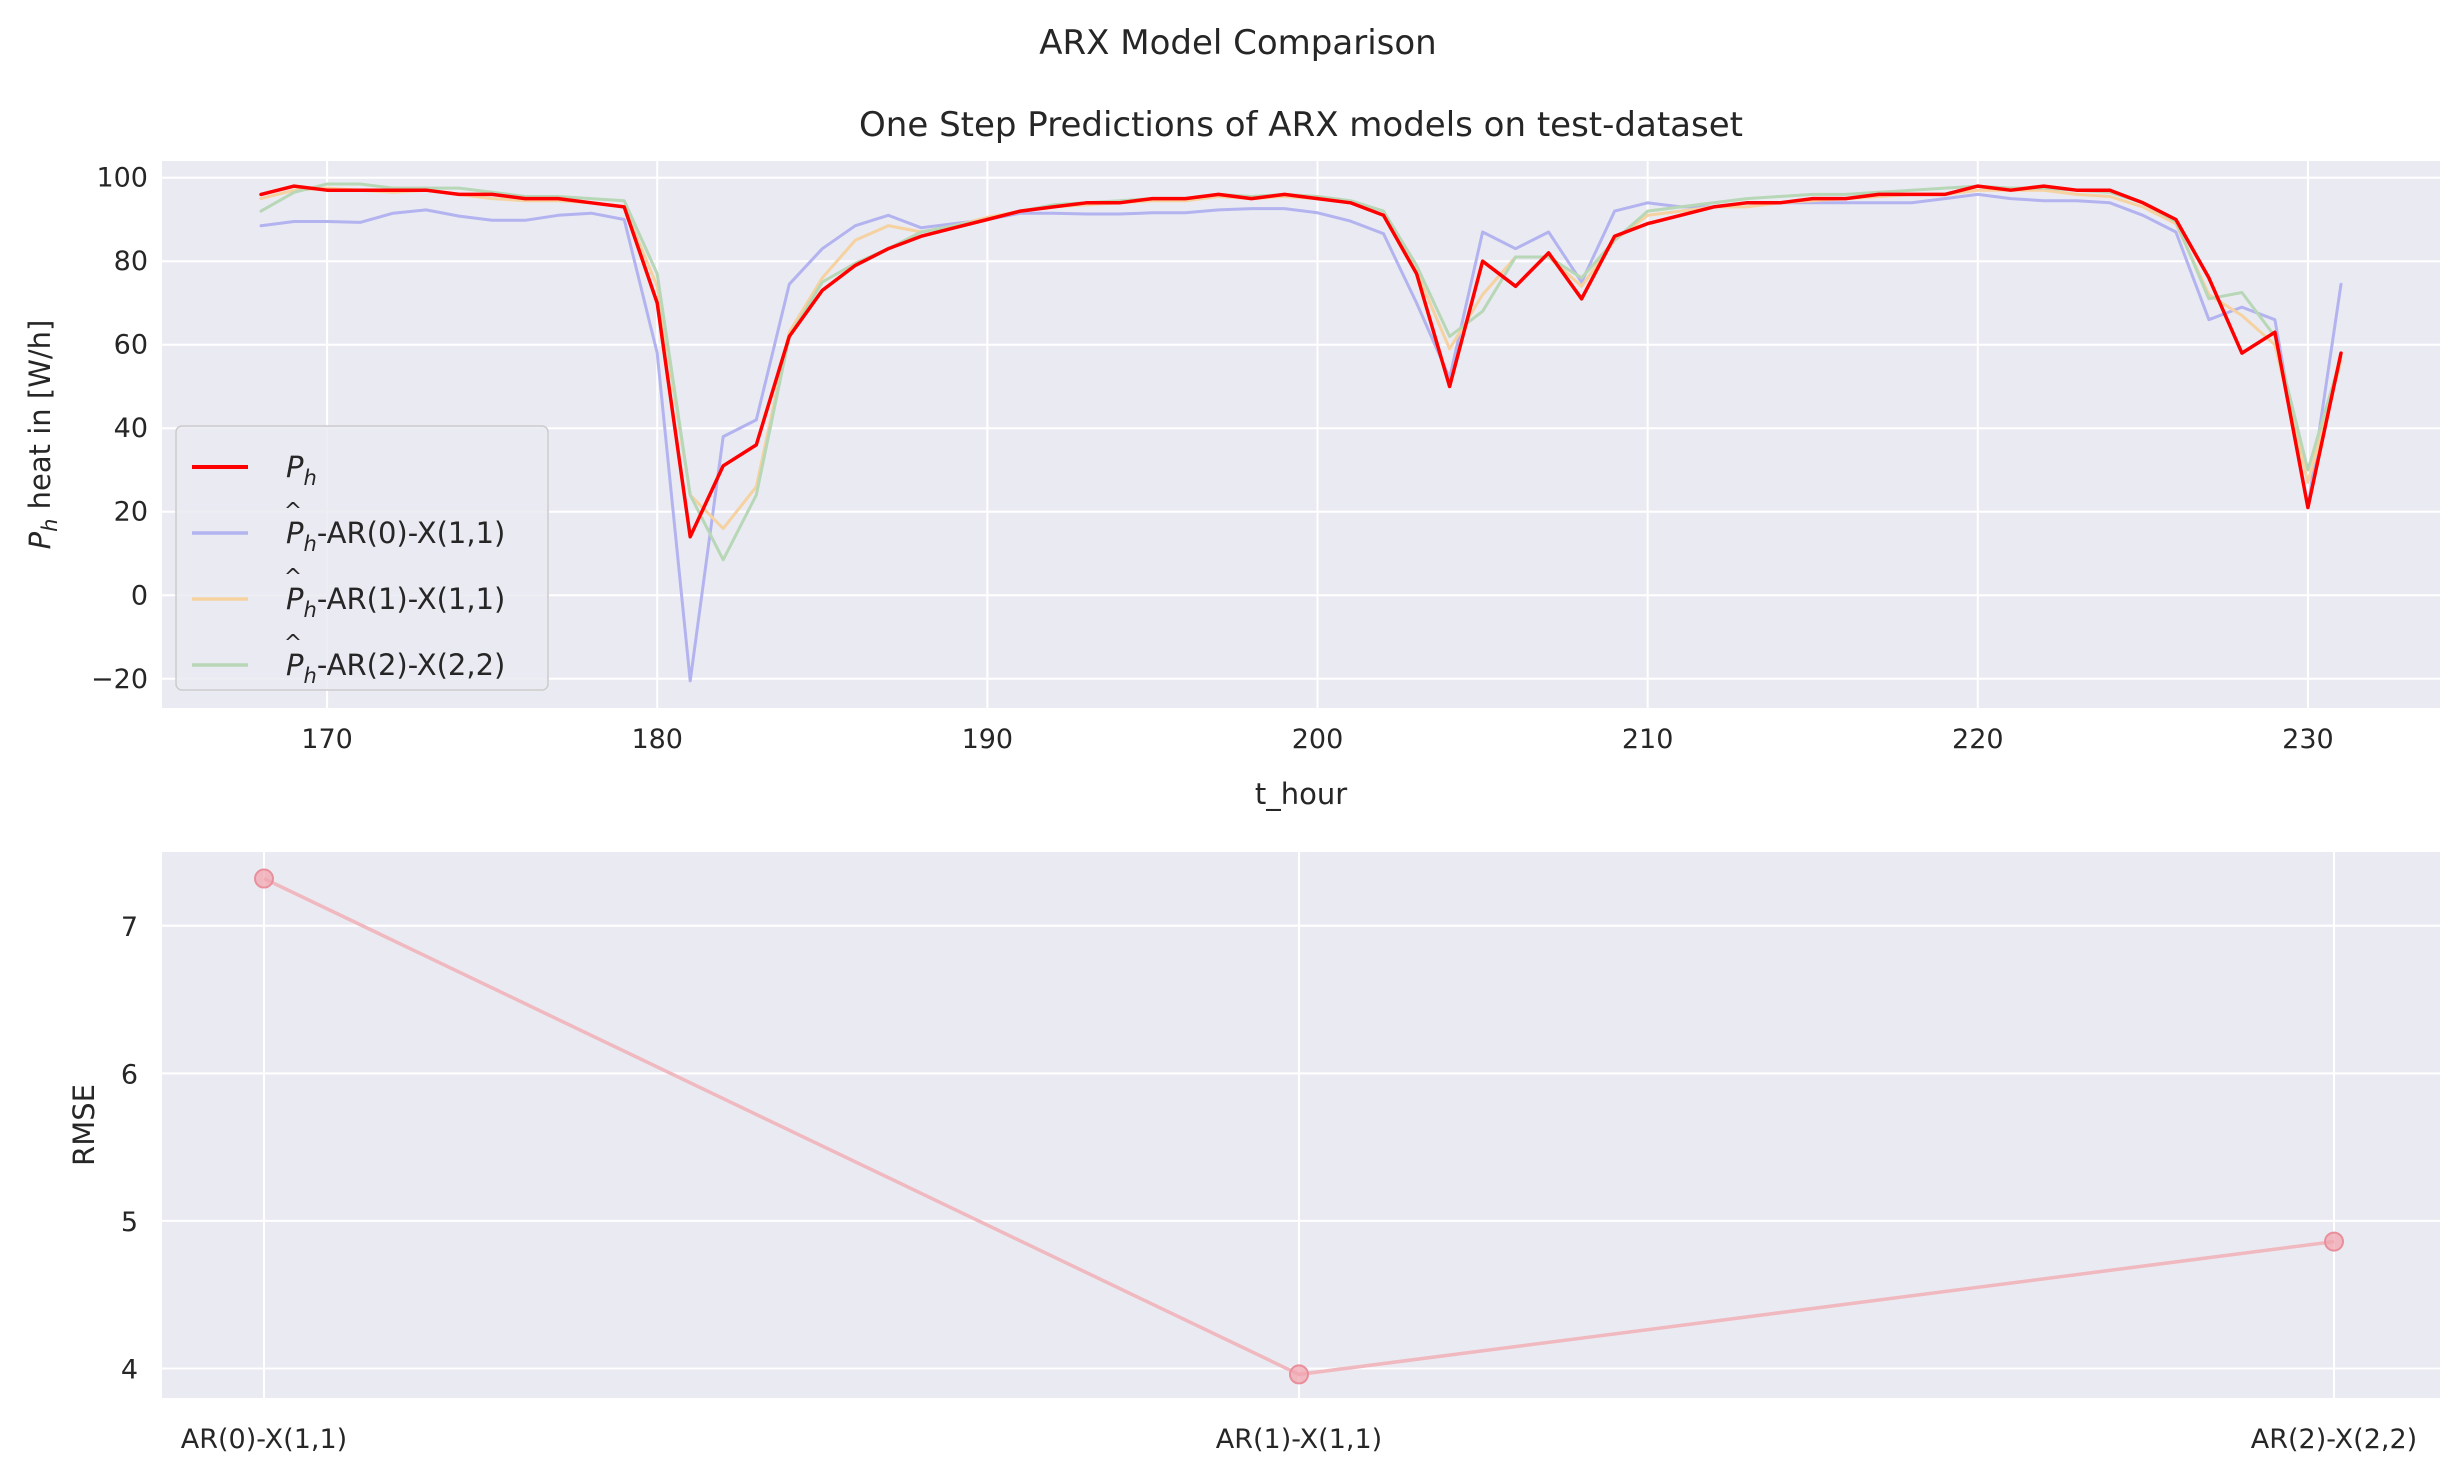  I want to click on legend-entry-1: Ph-AR(0)-X(1,1)^, so click(348, 527).